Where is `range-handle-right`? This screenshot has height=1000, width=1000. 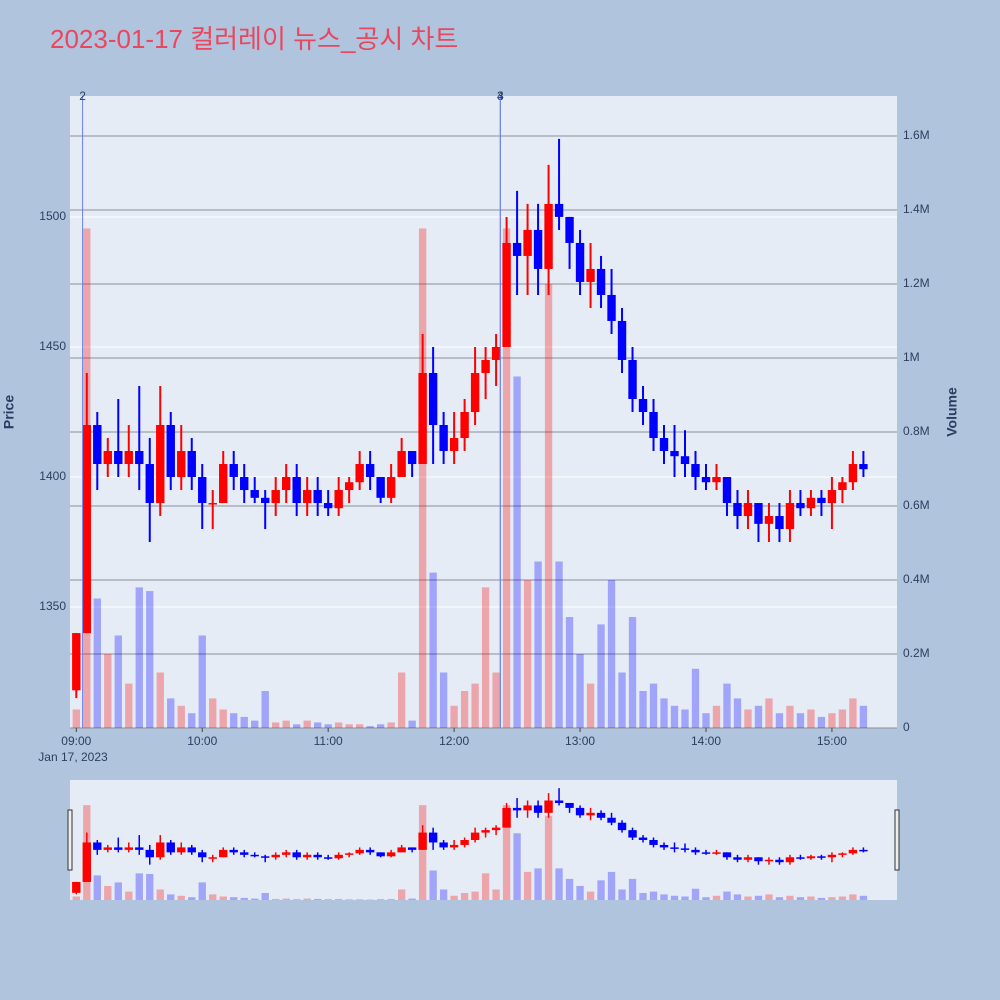
range-handle-right is located at coordinates (897, 840).